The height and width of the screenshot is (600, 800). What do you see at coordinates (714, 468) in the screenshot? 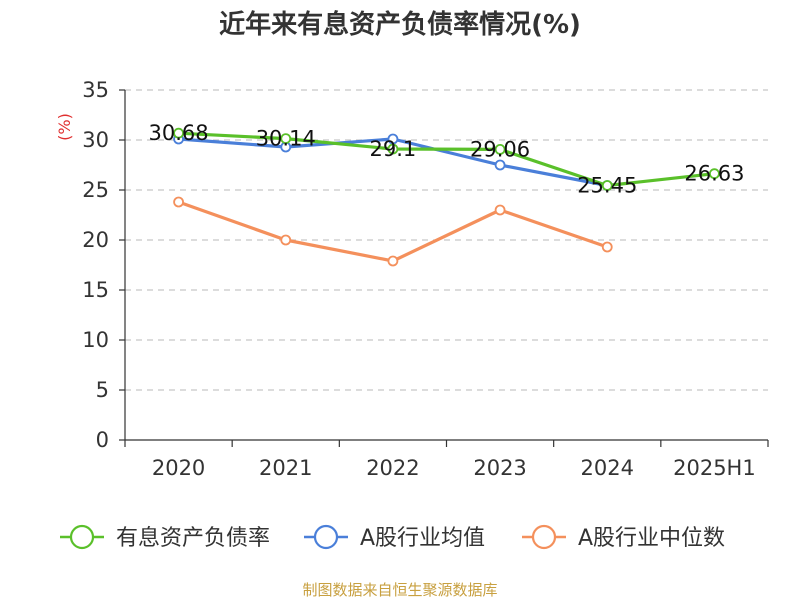
I see `x-tick-label: 2025H1` at bounding box center [714, 468].